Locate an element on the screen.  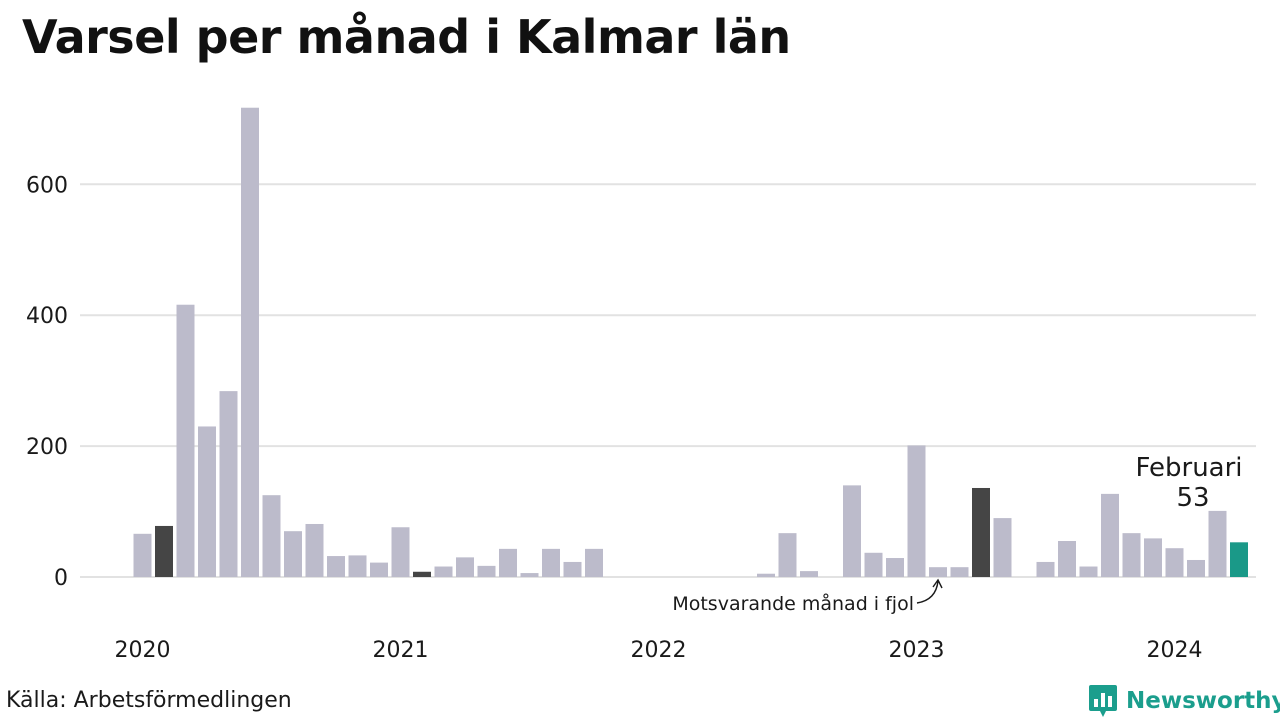
previous-year-arrow is located at coordinates (927, 592).